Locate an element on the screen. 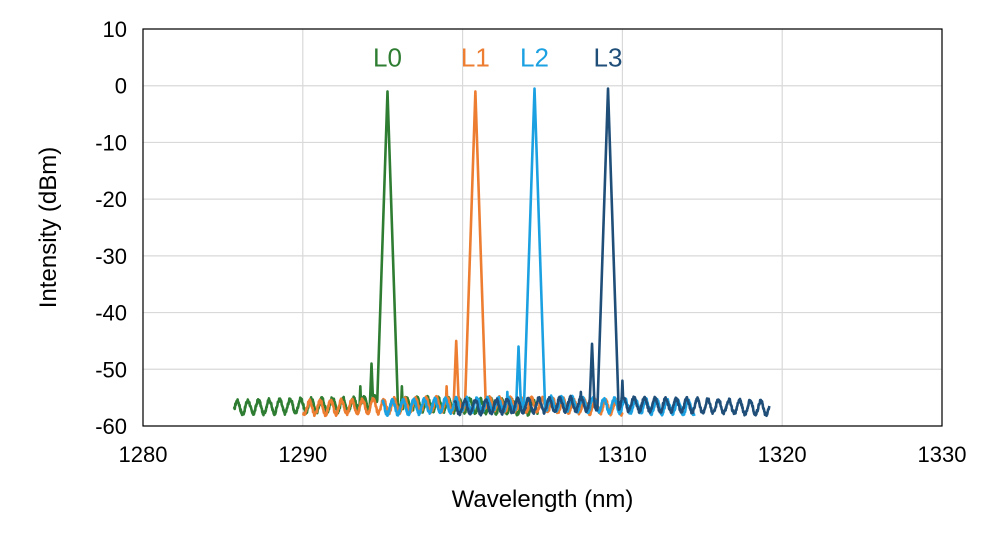 This screenshot has height=552, width=1000. y-tick-label: -40 is located at coordinates (111, 313).